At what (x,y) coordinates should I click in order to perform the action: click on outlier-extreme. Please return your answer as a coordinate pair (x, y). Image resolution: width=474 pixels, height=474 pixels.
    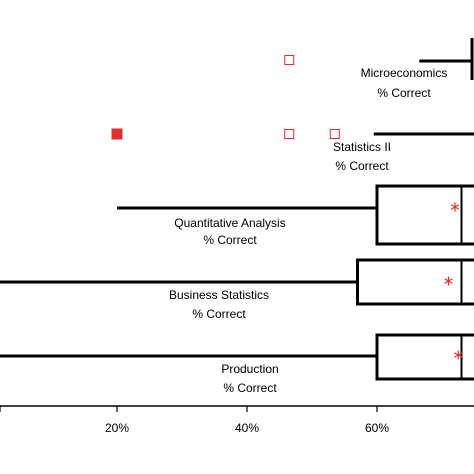
    Looking at the image, I should click on (117, 134).